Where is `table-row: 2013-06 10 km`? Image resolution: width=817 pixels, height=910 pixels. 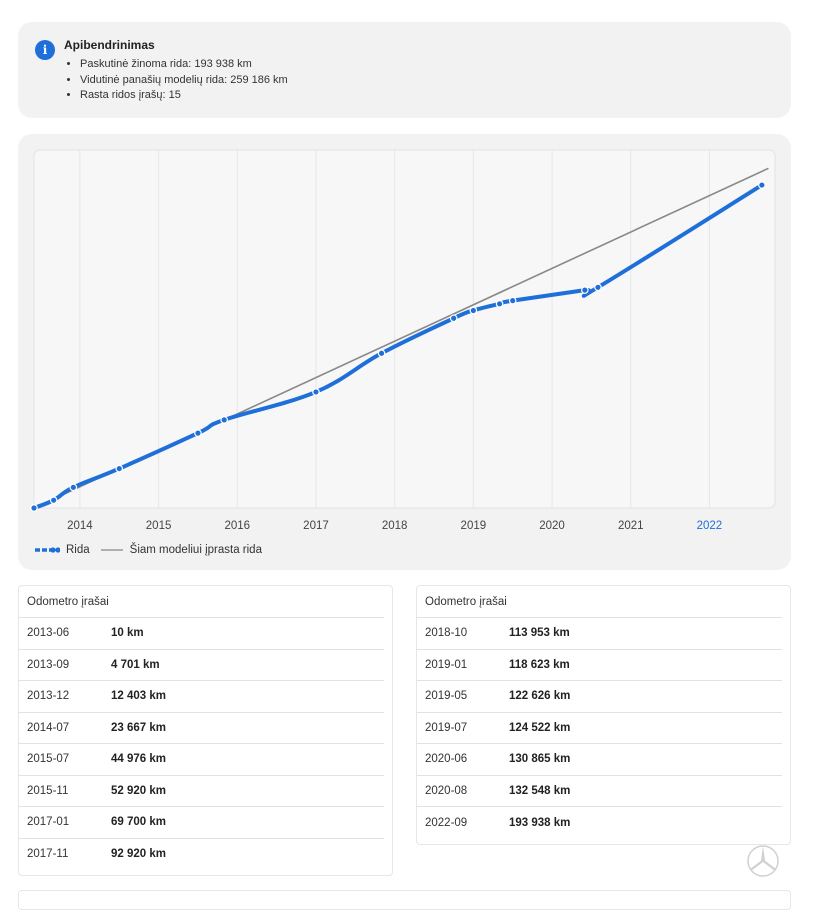
table-row: 2013-06 10 km is located at coordinates (201, 634).